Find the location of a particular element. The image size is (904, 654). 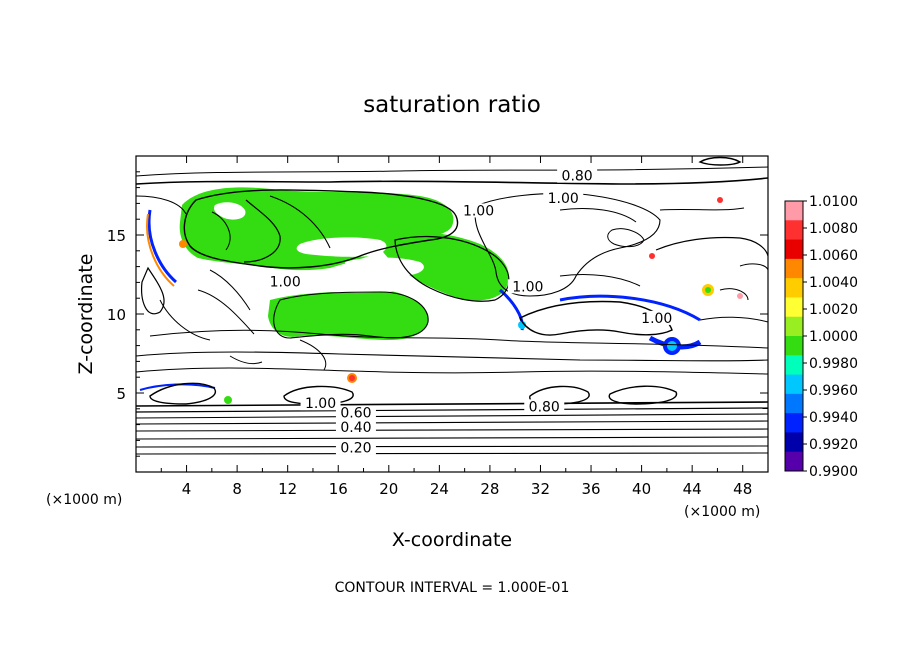

white-holes is located at coordinates (319, 247).